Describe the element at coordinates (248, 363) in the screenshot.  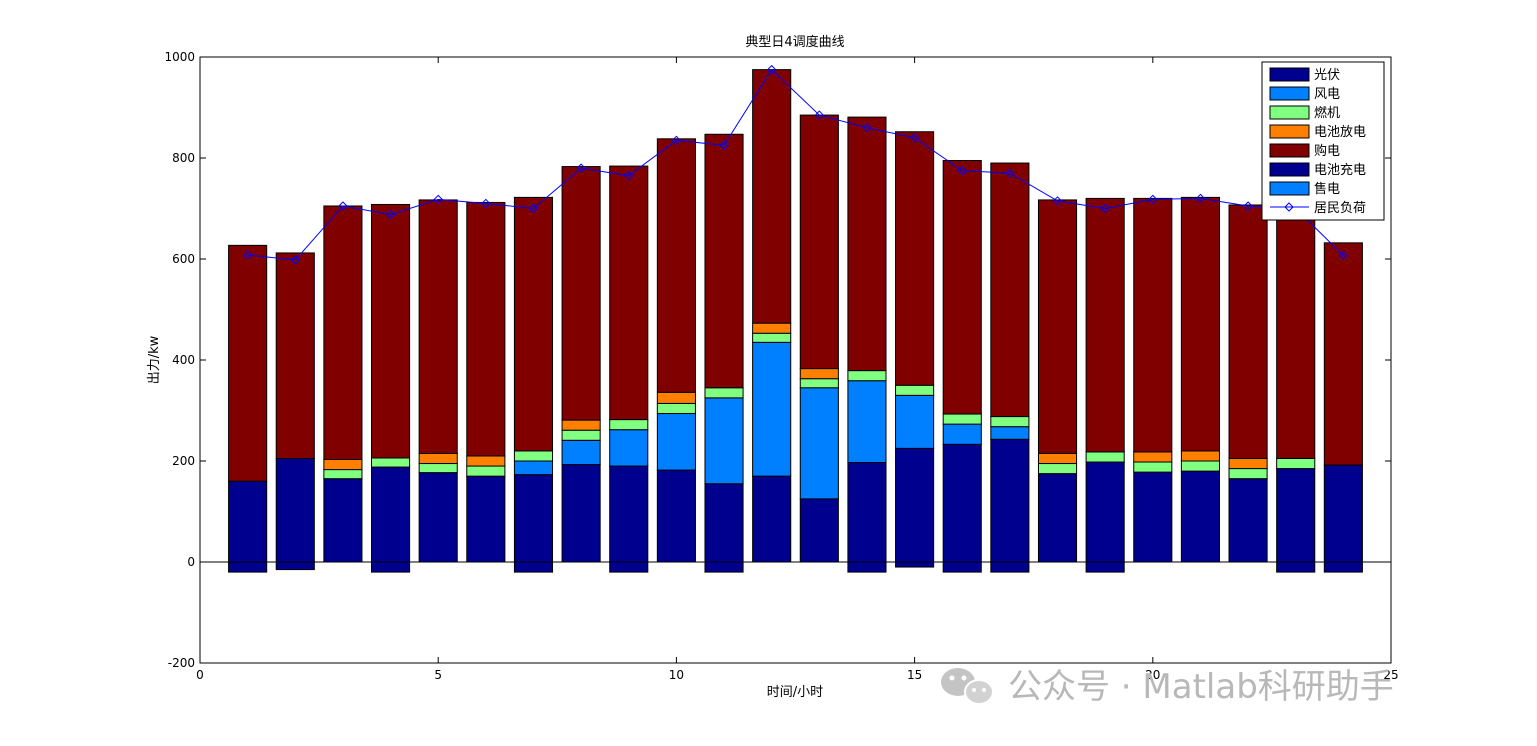
I see `bar-segment-5-x1` at that location.